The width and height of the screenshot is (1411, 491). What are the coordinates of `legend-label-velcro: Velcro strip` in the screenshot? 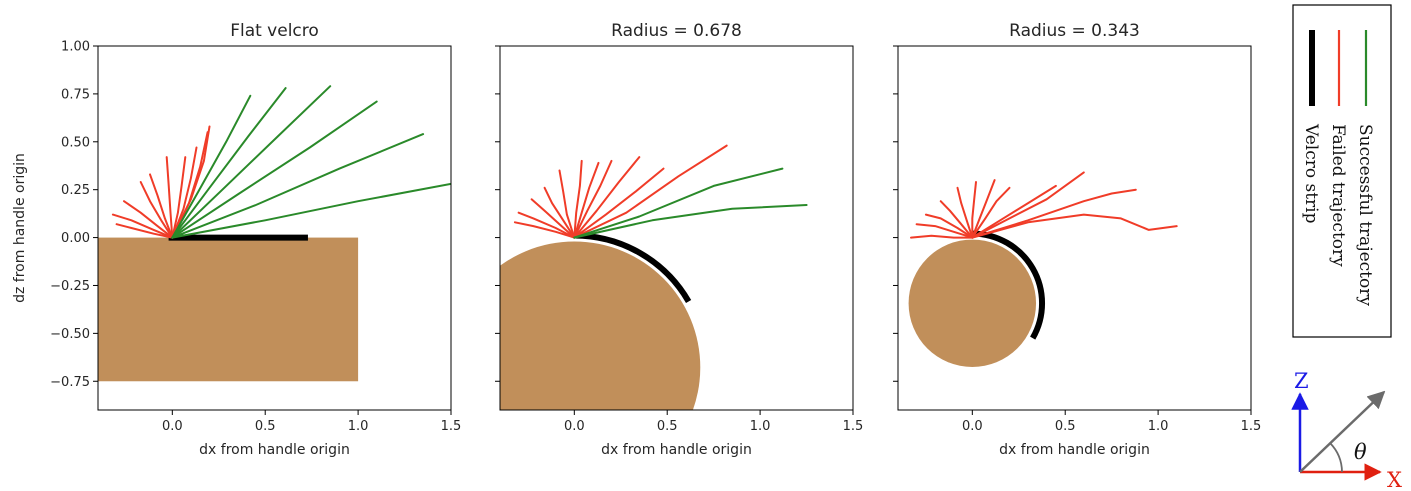 It's located at (1311, 173).